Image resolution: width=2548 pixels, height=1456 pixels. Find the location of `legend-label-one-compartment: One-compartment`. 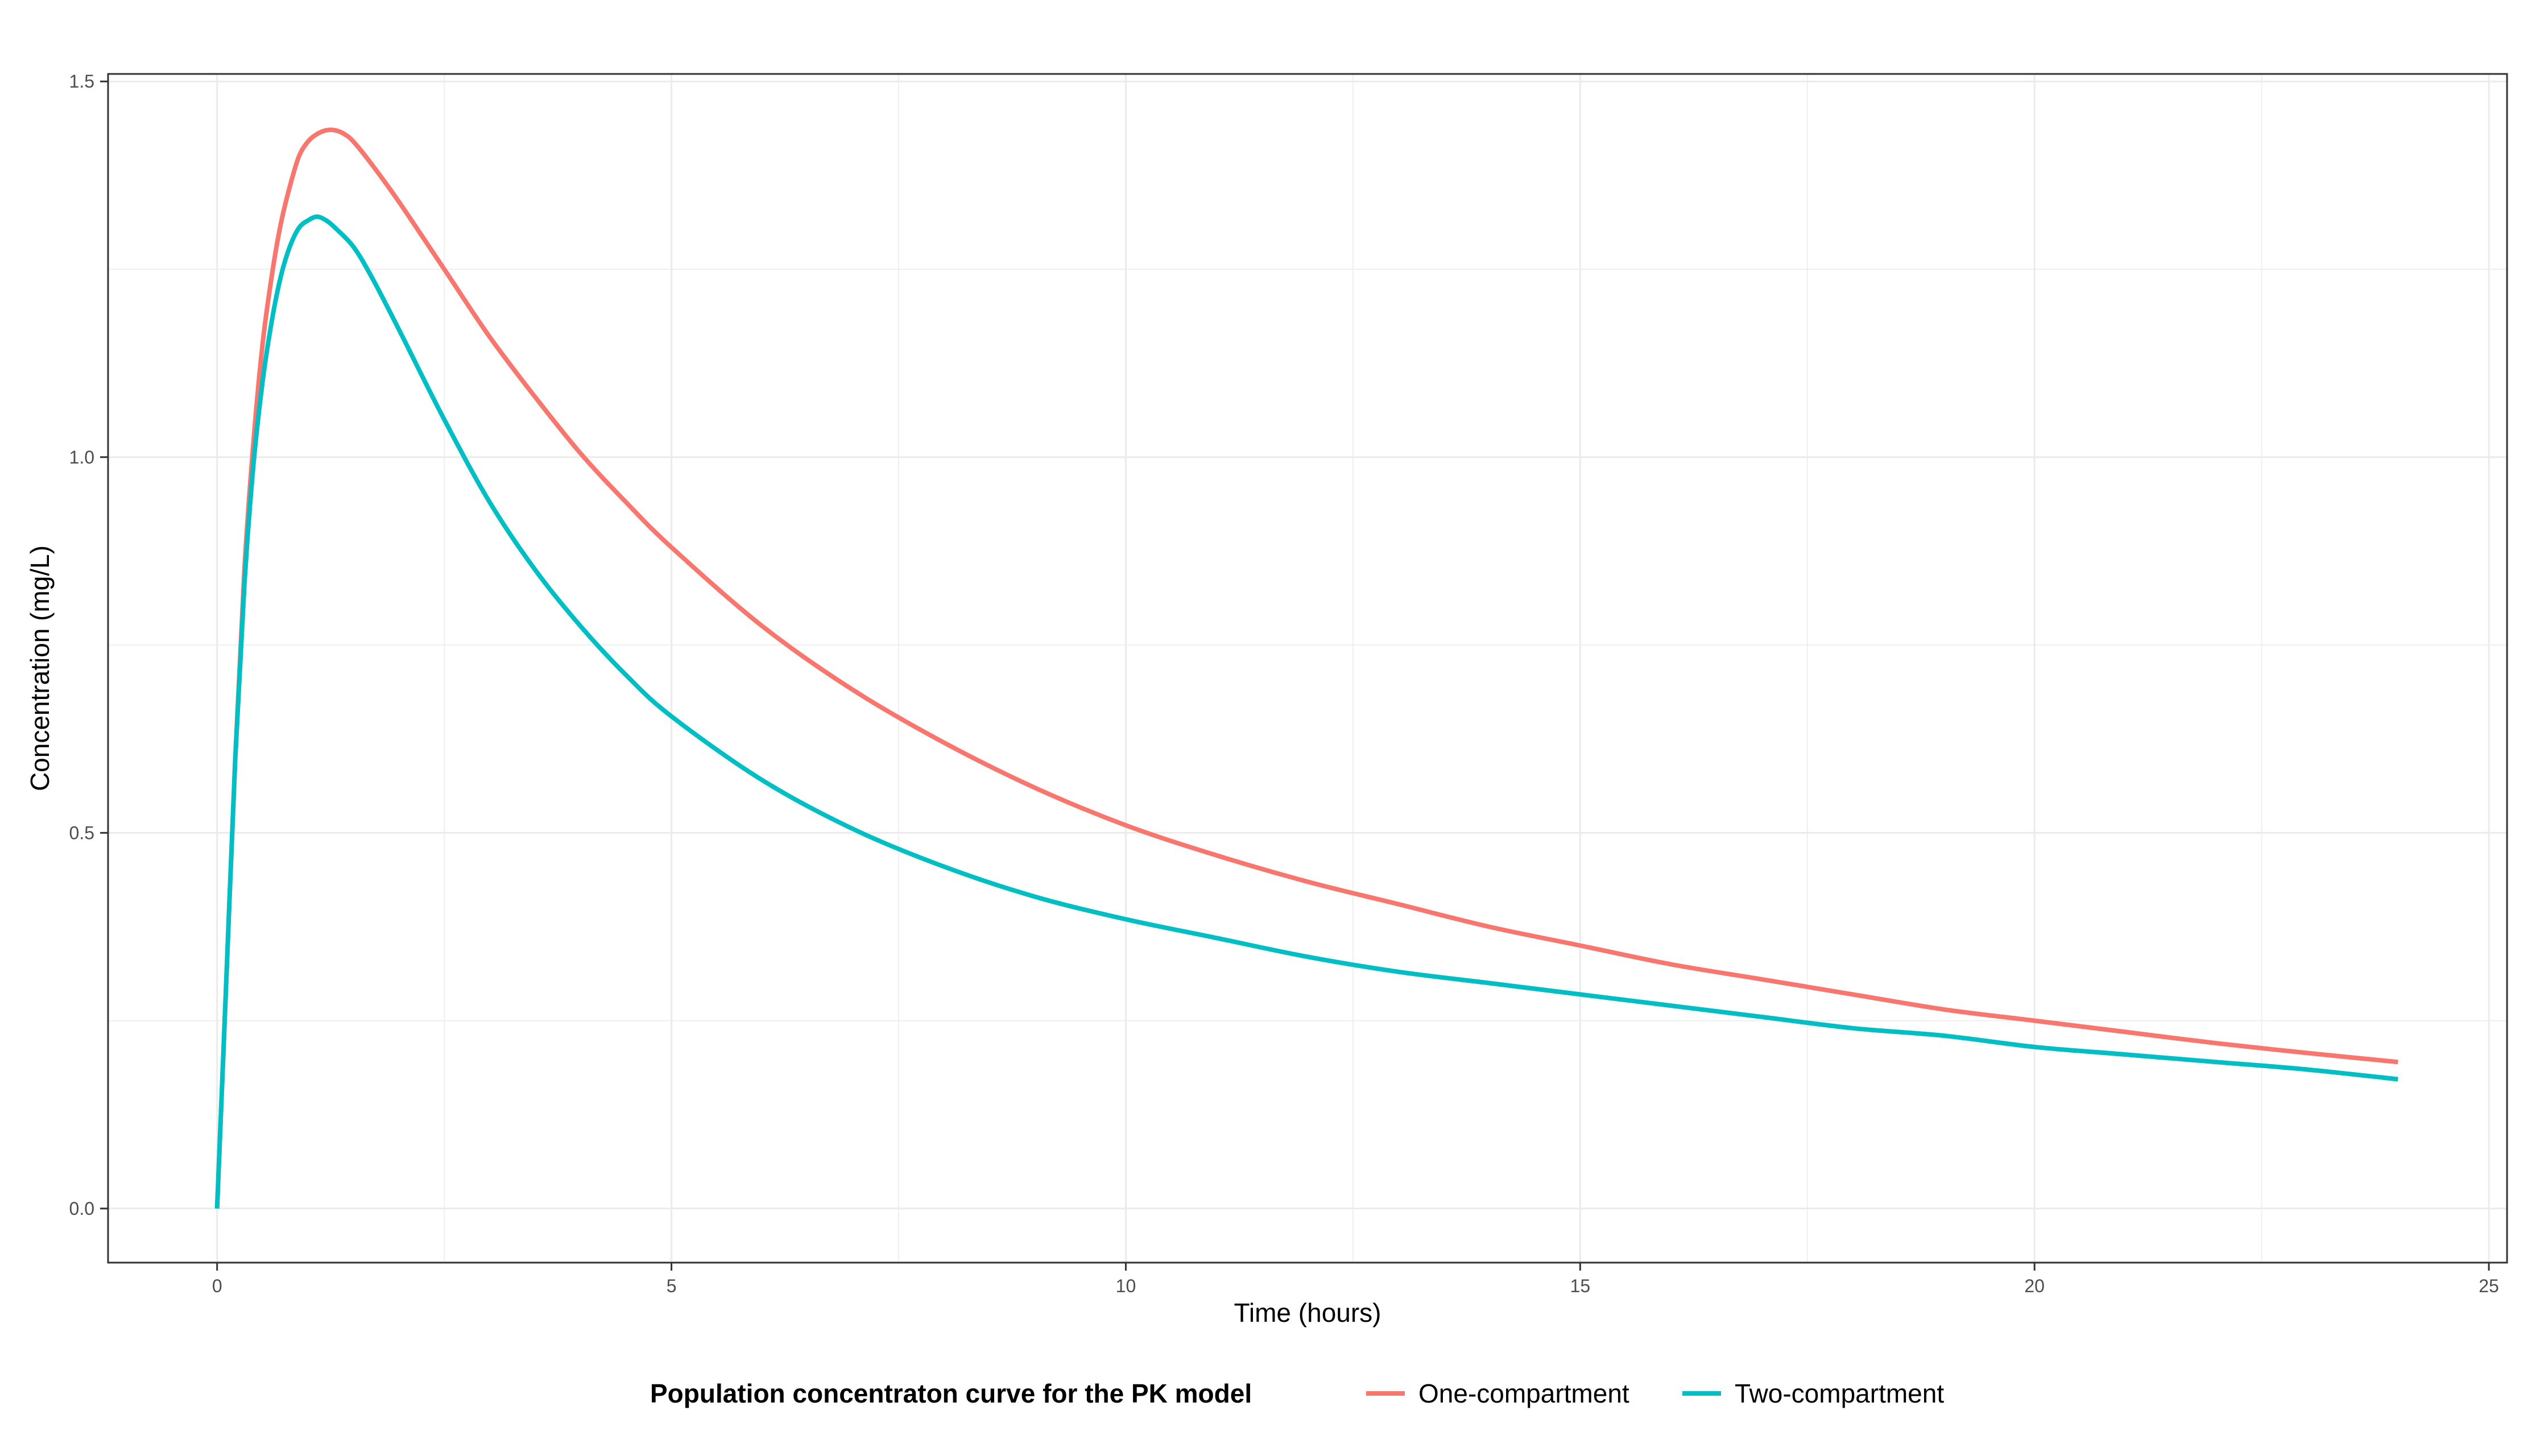

legend-label-one-compartment: One-compartment is located at coordinates (1523, 1393).